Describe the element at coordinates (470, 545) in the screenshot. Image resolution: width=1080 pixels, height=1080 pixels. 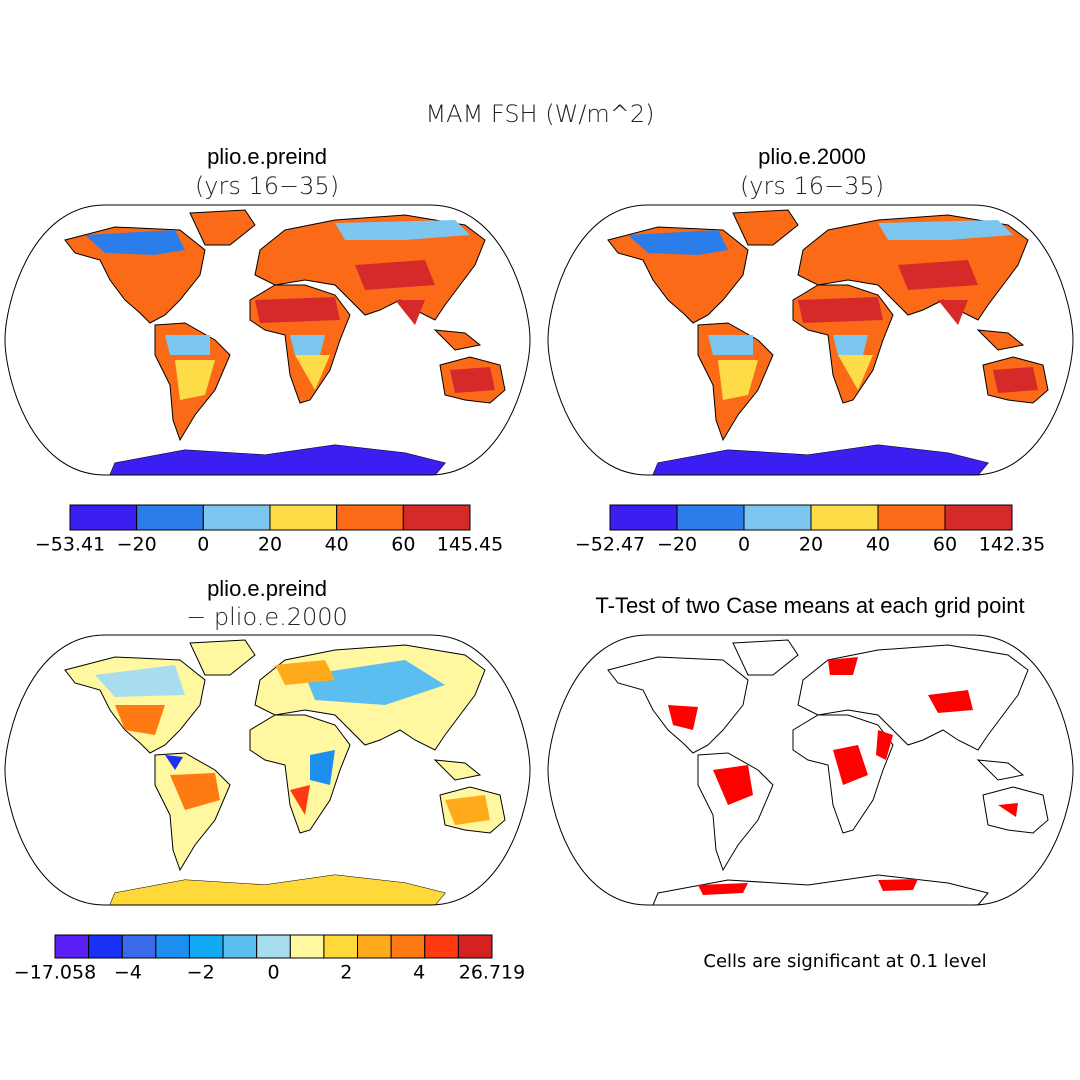
I see `colorbar-label: 145.45` at that location.